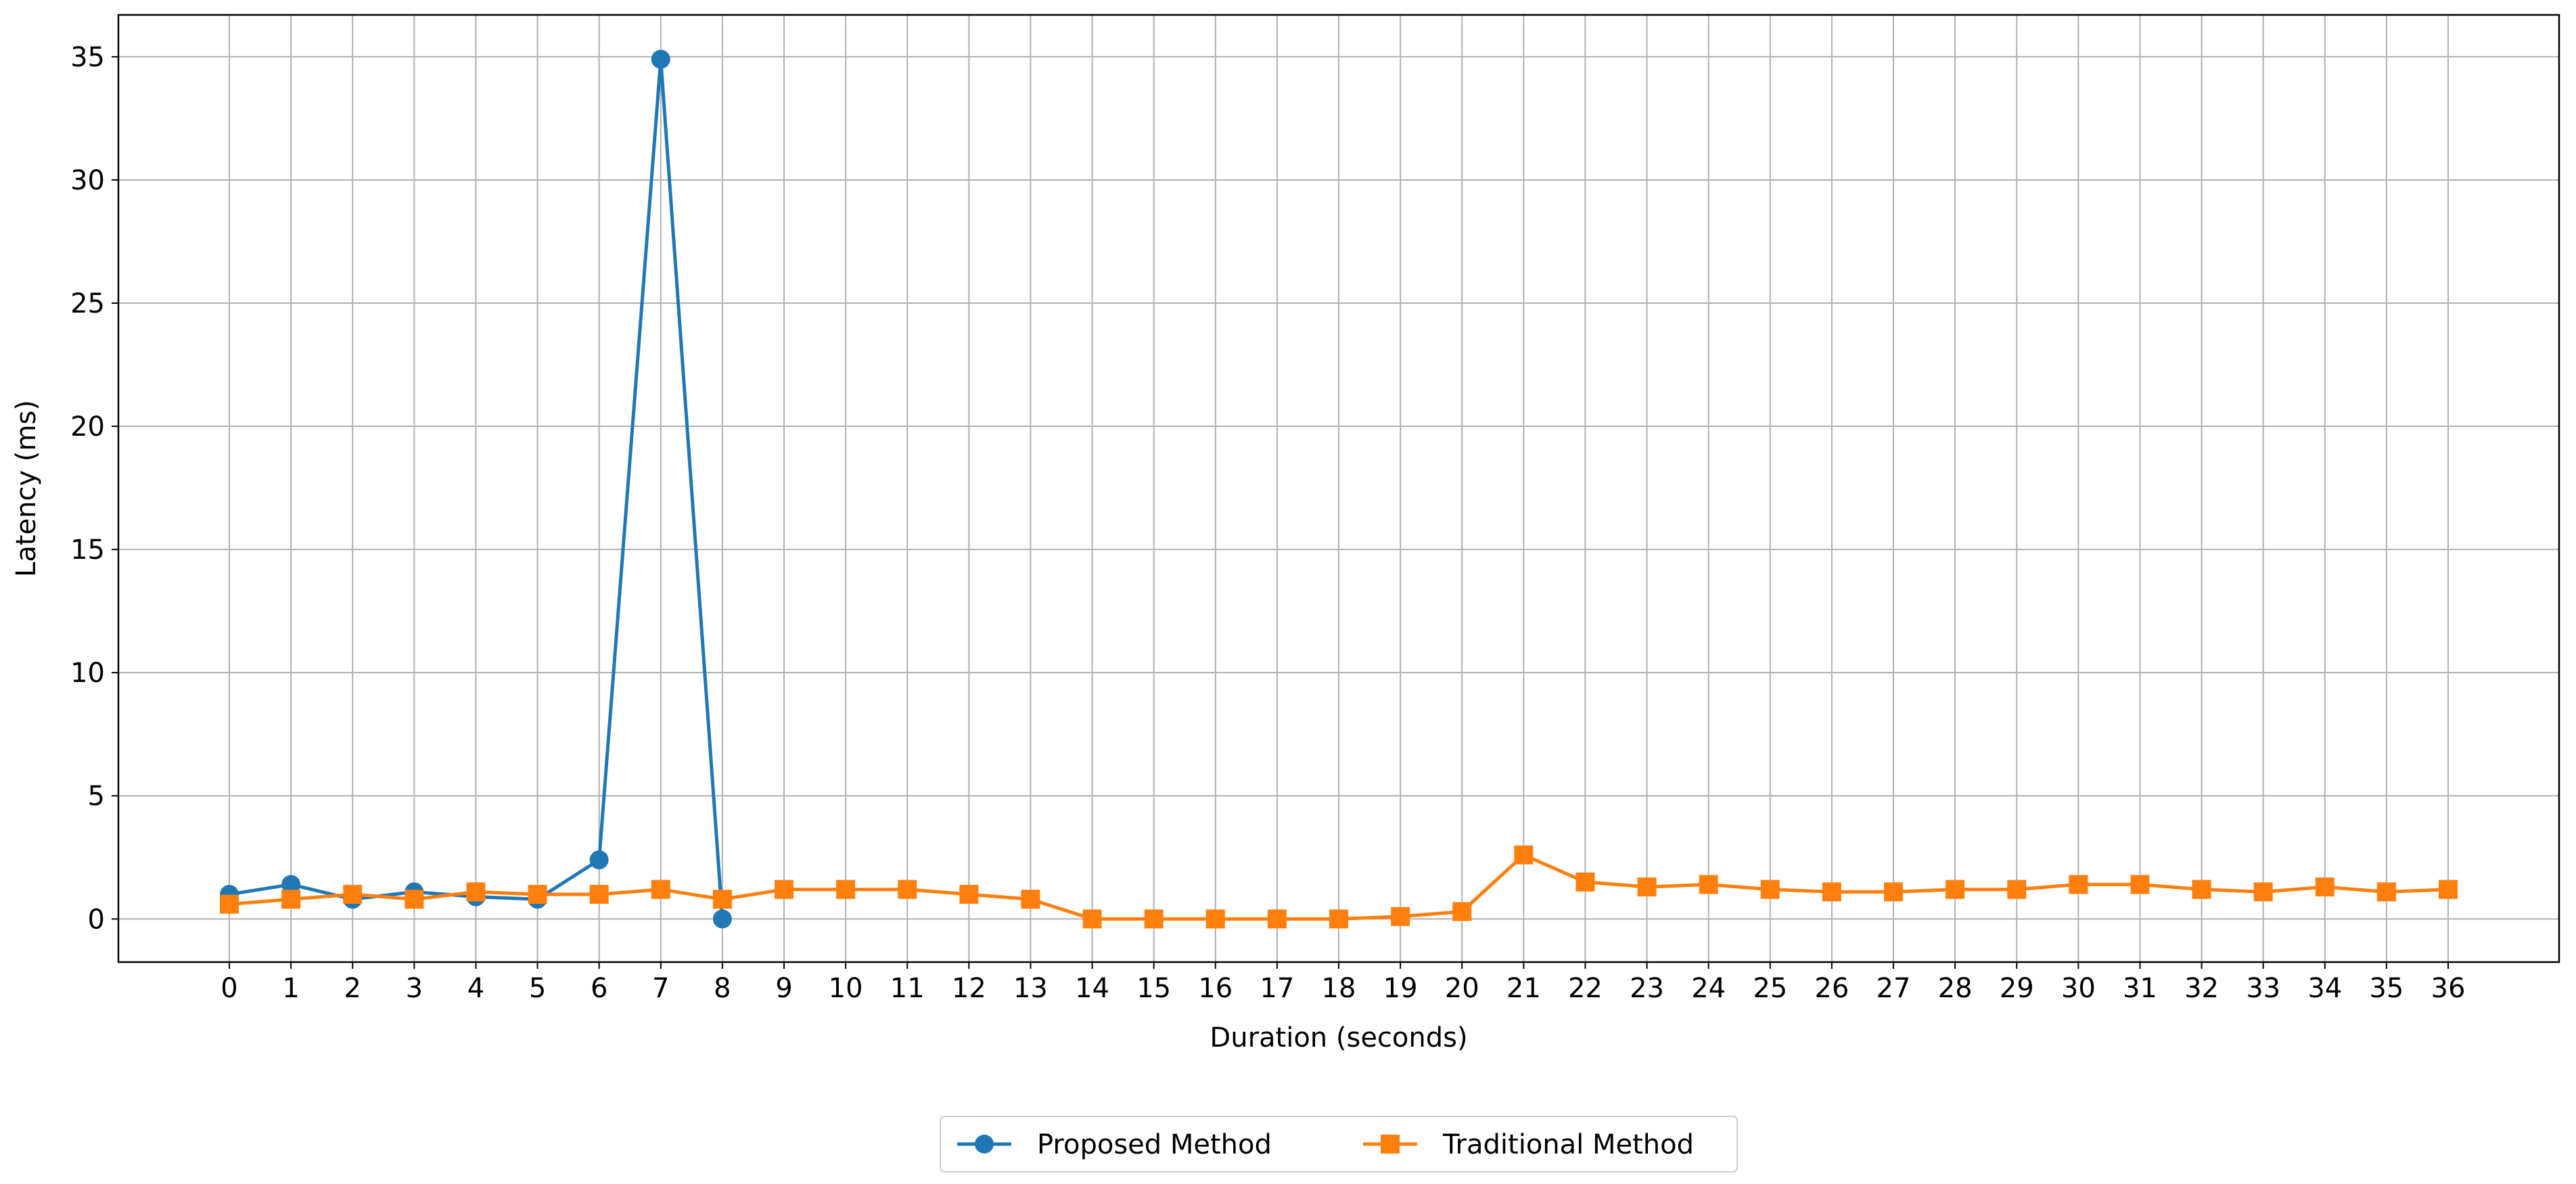  Describe the element at coordinates (1894, 989) in the screenshot. I see `x-tick-label: 27` at that location.